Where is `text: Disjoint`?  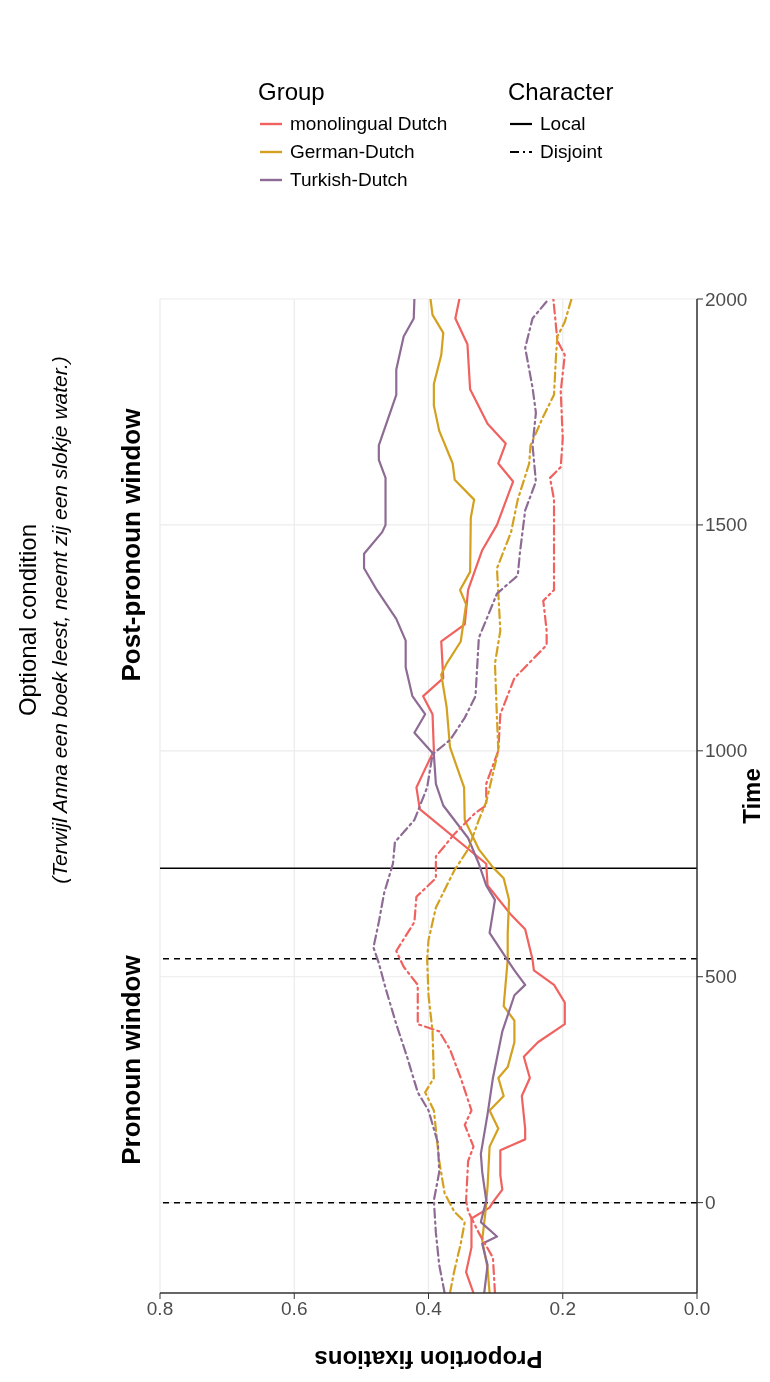
text: Disjoint is located at coordinates (571, 152).